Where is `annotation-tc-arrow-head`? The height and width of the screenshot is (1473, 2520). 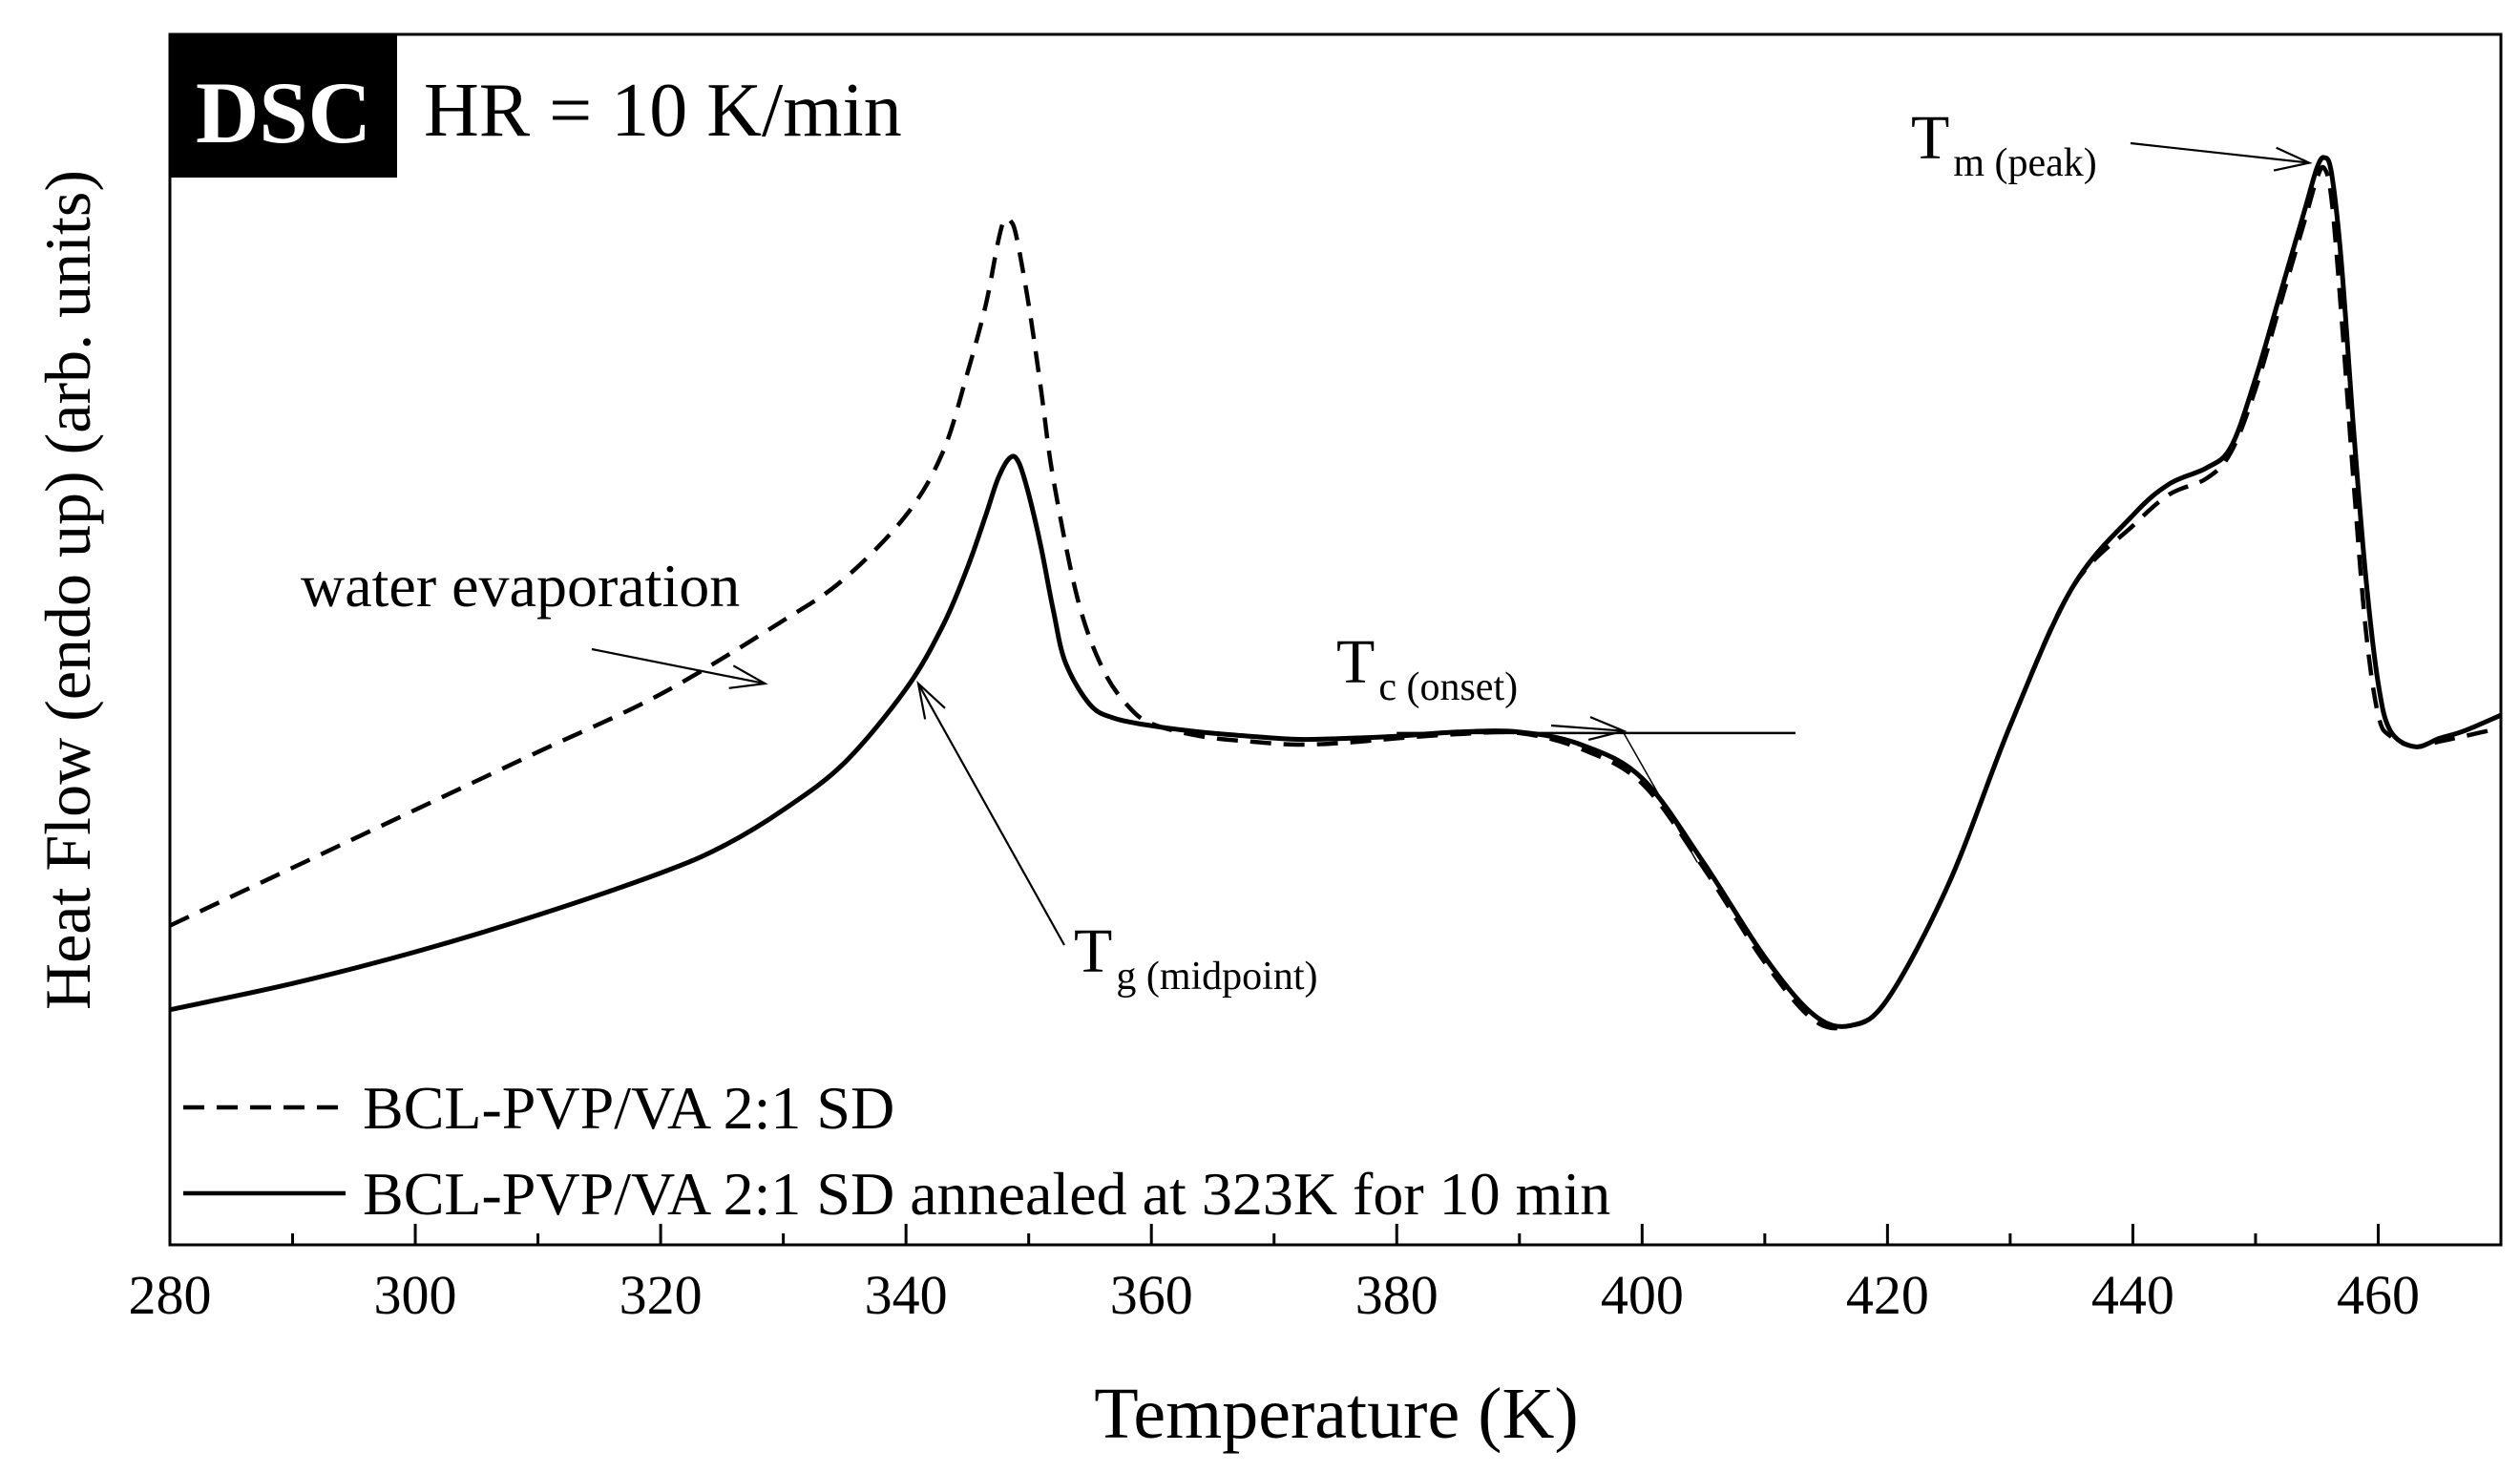 annotation-tc-arrow-head is located at coordinates (1607, 728).